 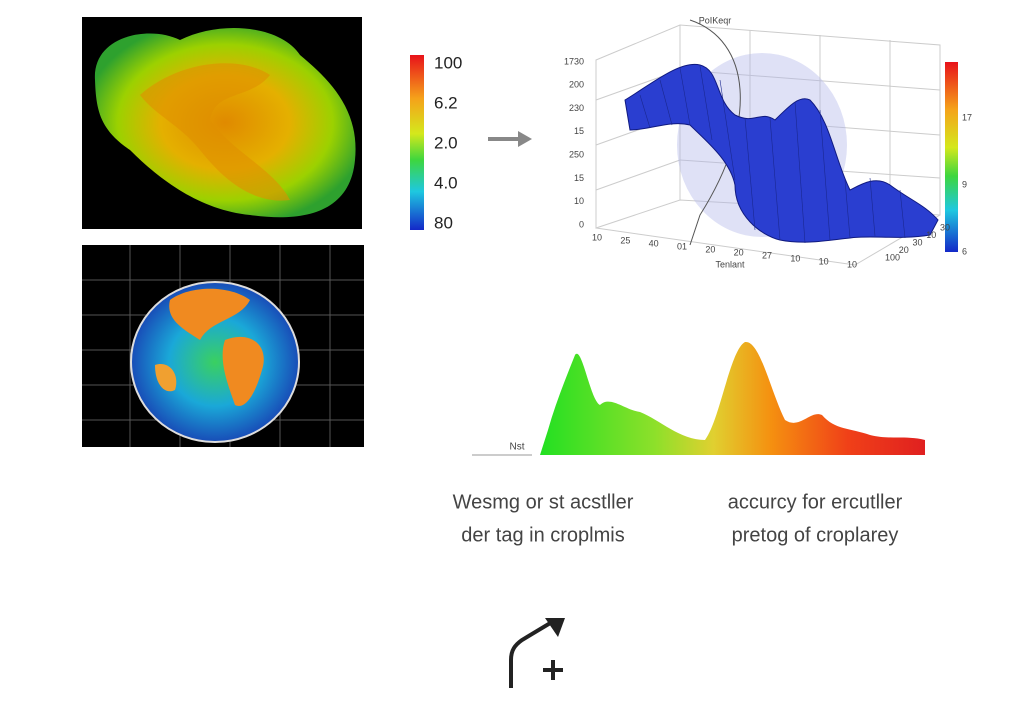 What do you see at coordinates (967, 117) in the screenshot?
I see `colorbar-label: 17` at bounding box center [967, 117].